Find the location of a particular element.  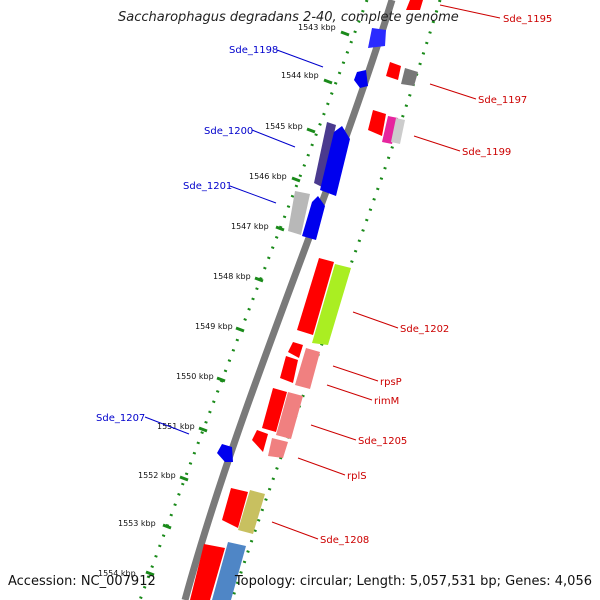

gene-label-rimm: rimM is located at coordinates (386, 401).